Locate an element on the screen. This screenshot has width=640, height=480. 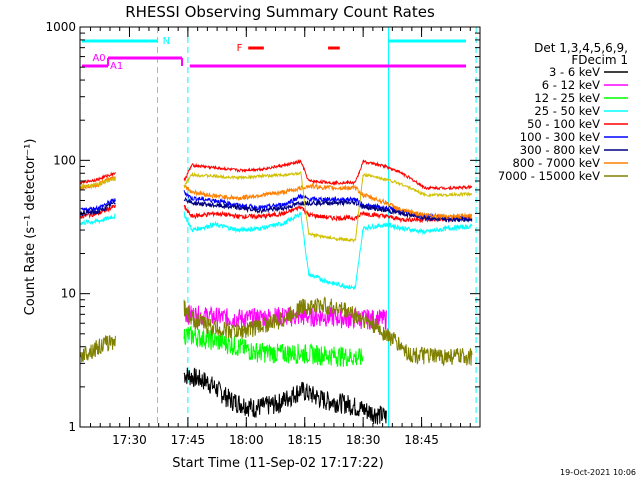
y-axis-label: Count Rate (s⁻¹ detector⁻¹) is located at coordinates (30, 227).